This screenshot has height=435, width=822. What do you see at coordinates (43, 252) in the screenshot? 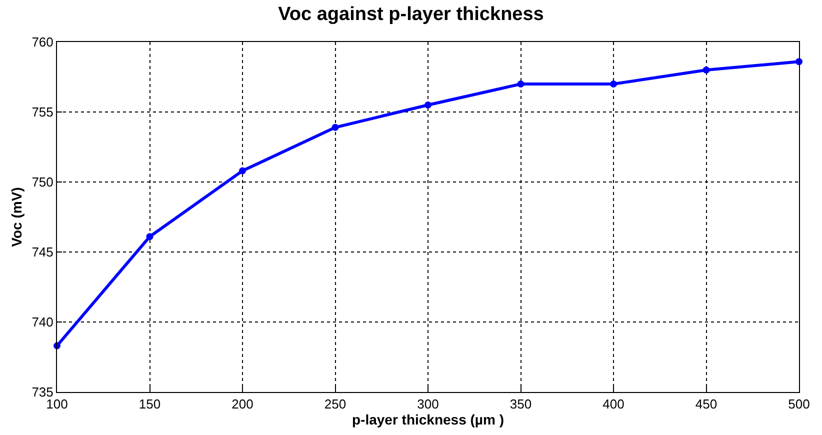
I see `y-tick-label: 745` at bounding box center [43, 252].